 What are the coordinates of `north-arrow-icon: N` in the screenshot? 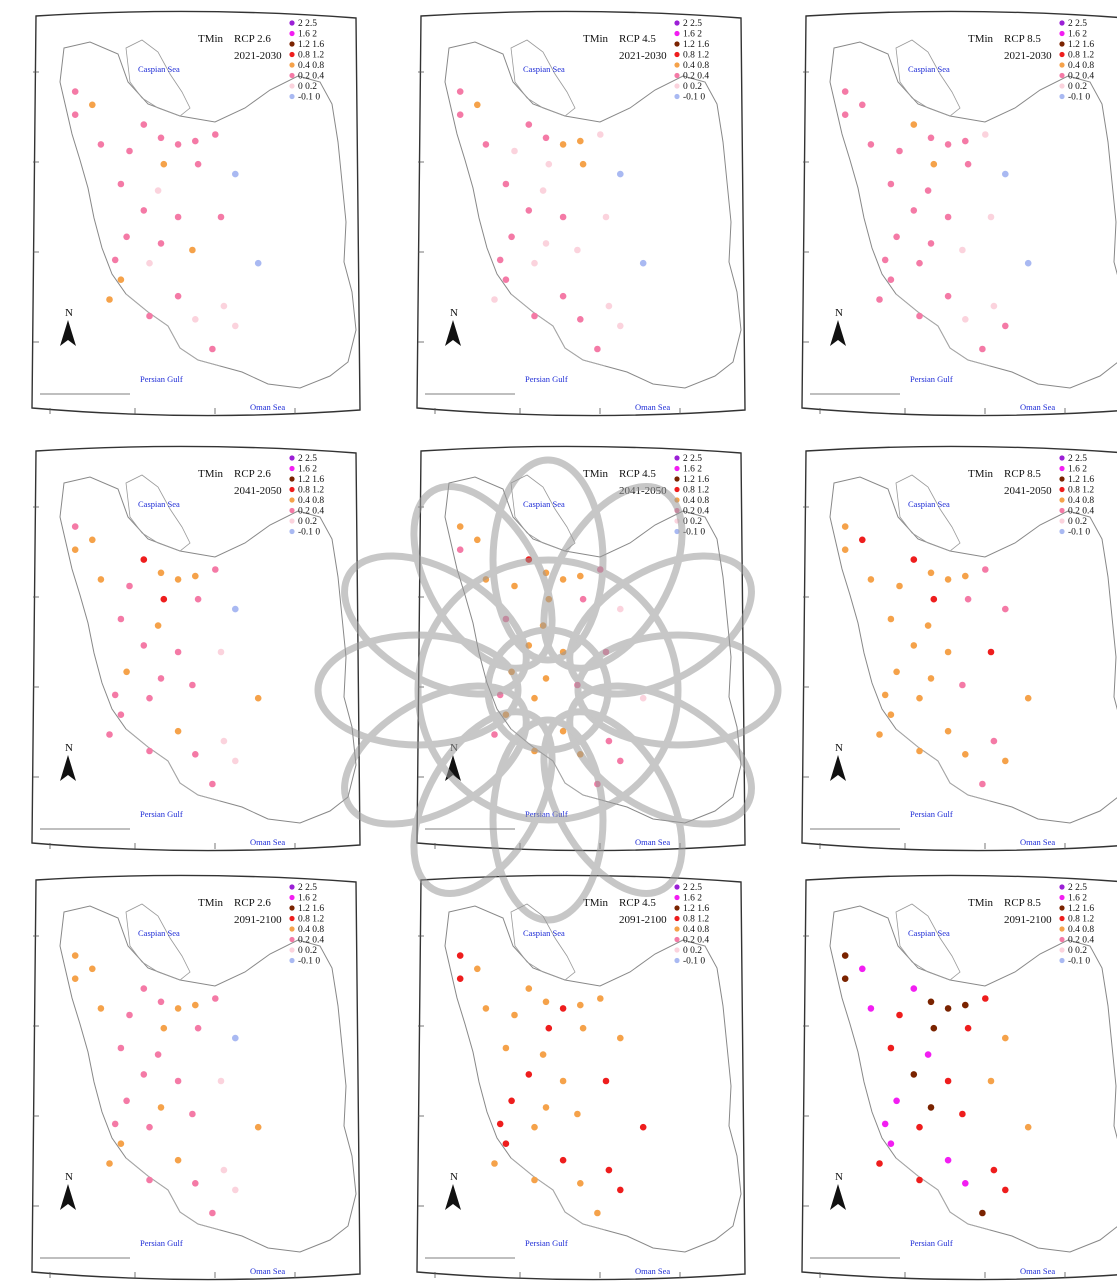 It's located at (453, 326).